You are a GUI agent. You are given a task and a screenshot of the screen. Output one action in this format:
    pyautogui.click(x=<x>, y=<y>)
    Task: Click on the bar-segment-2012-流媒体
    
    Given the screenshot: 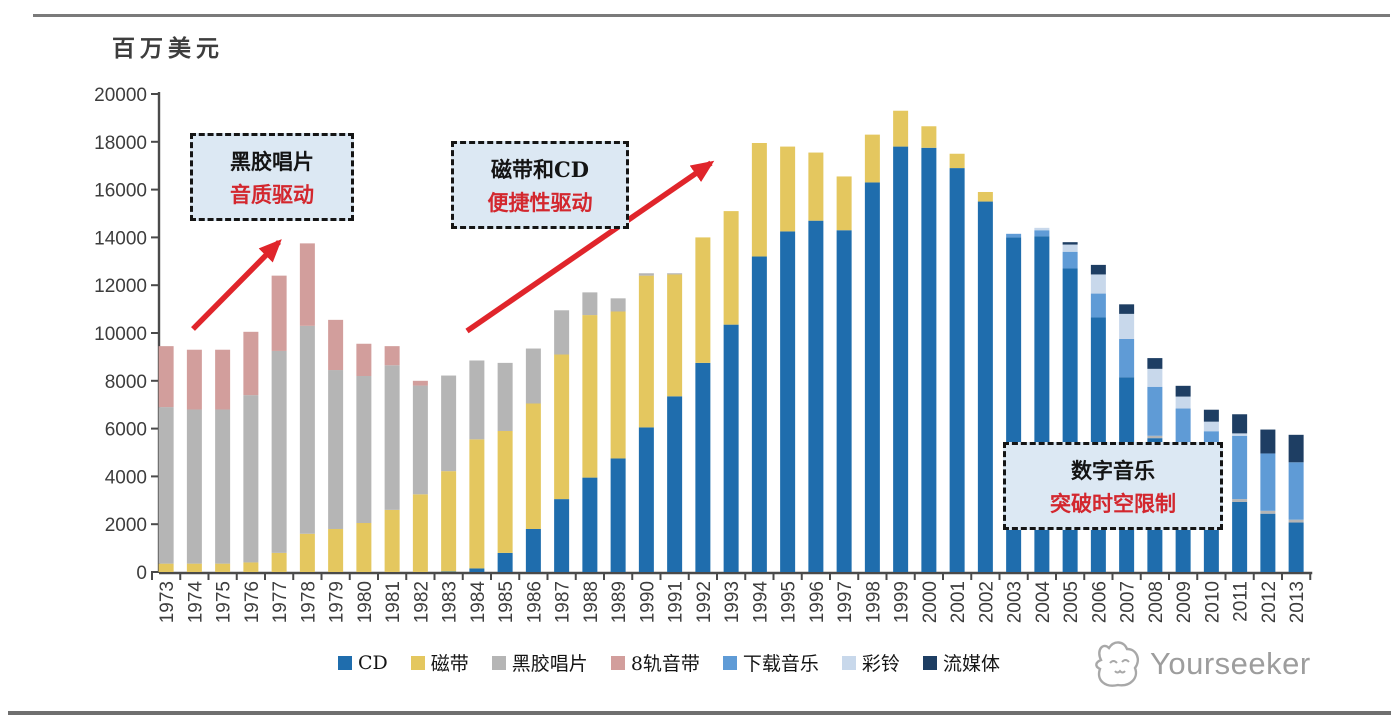 What is the action you would take?
    pyautogui.click(x=1268, y=441)
    